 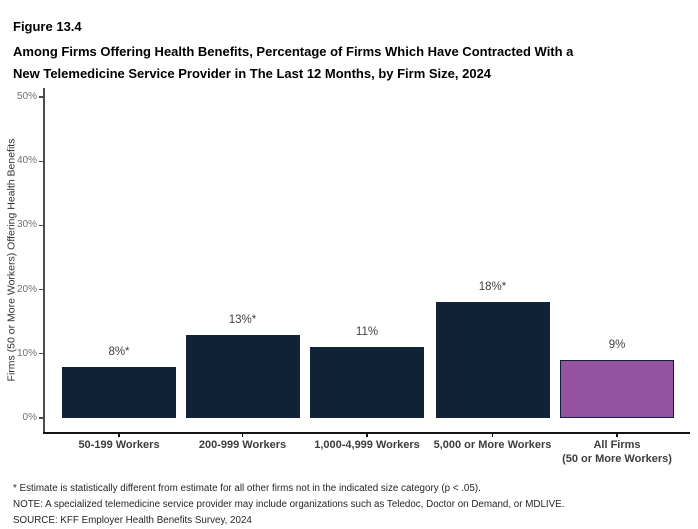 I want to click on category-label: 5,000 or More Workers, so click(x=493, y=446).